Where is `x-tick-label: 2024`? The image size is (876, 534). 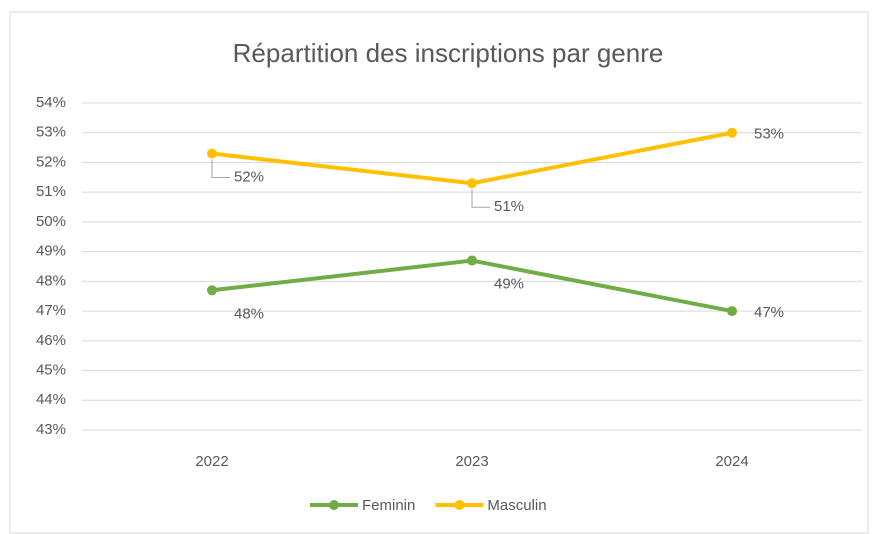
x-tick-label: 2024 is located at coordinates (731, 461).